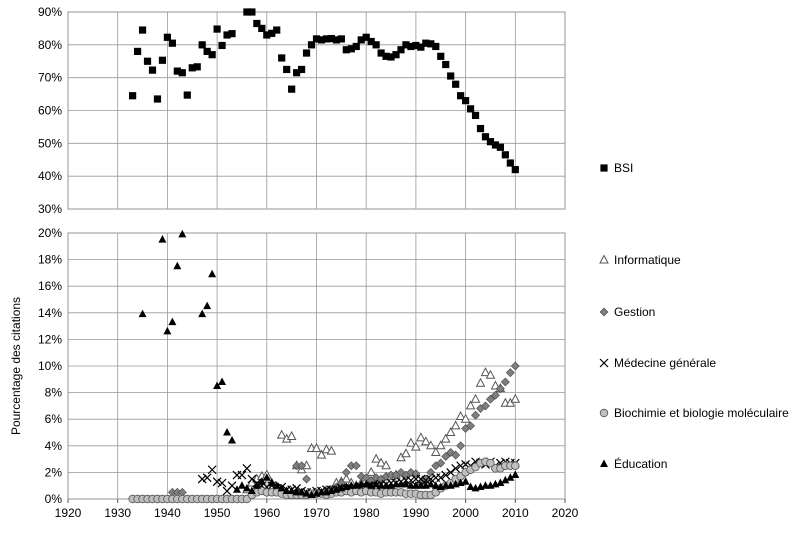  What do you see at coordinates (316, 513) in the screenshot?
I see `x-tick-label: 1970` at bounding box center [316, 513].